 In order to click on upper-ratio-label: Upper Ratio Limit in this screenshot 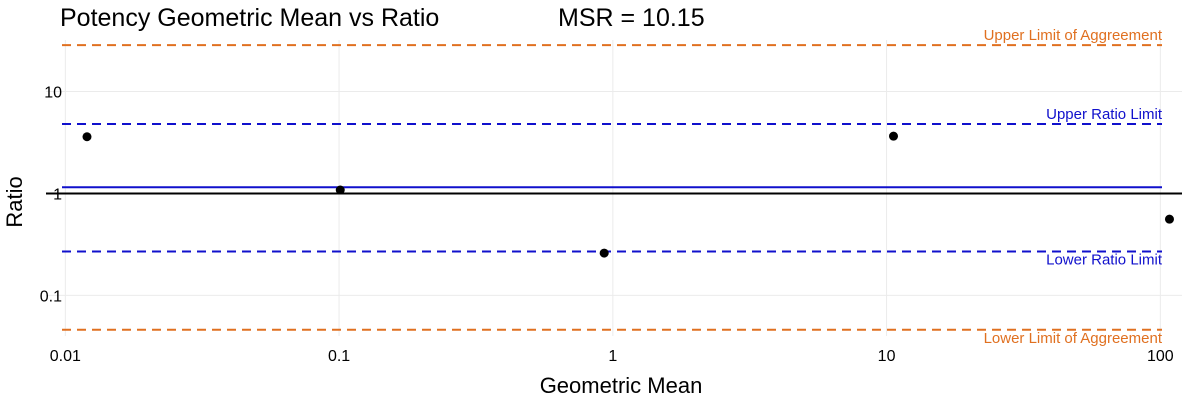, I will do `click(1104, 114)`.